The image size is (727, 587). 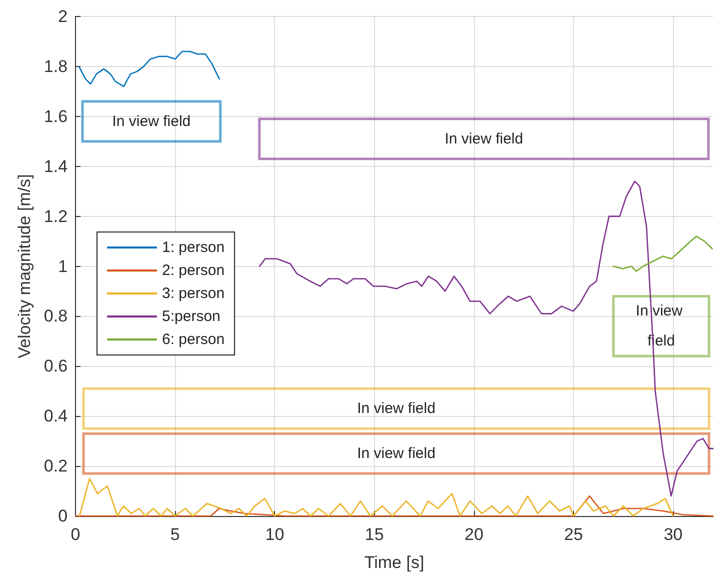 I want to click on legend-label: 5:person, so click(x=191, y=316).